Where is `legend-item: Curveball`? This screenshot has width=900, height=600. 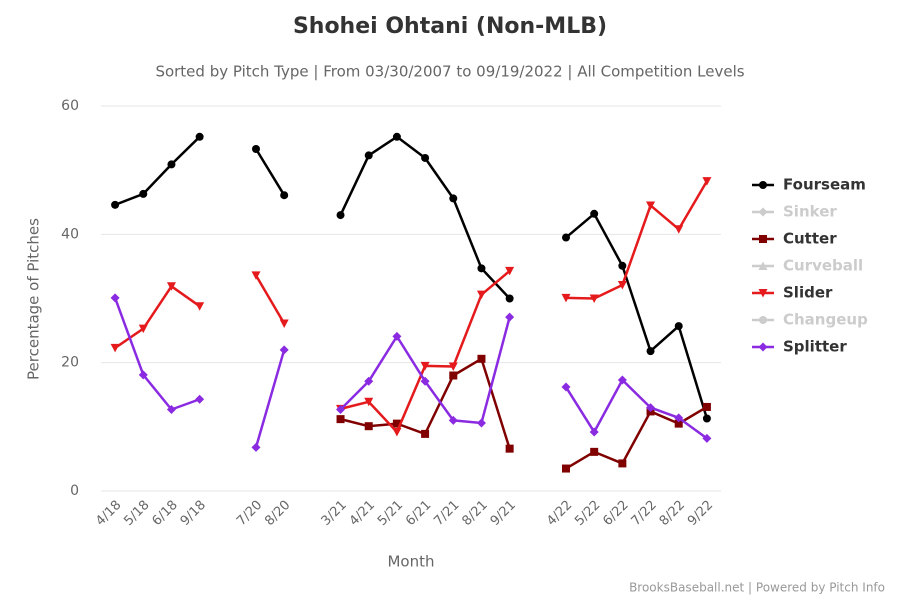 legend-item: Curveball is located at coordinates (807, 266).